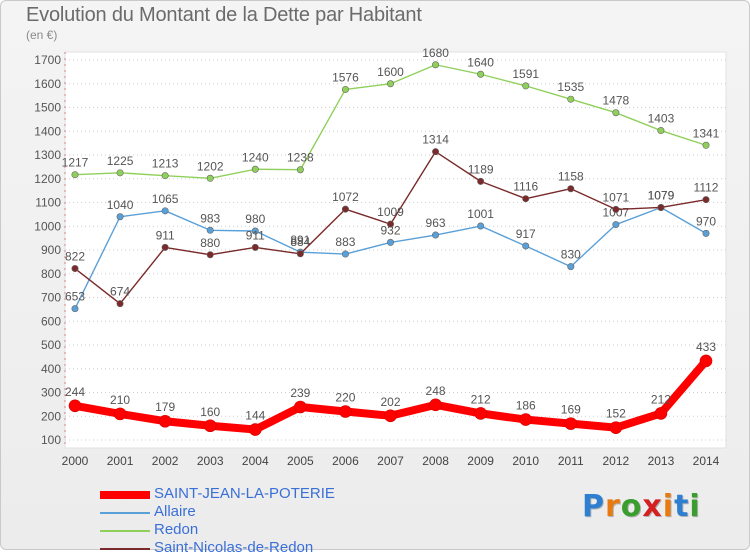 The image size is (750, 558). What do you see at coordinates (255, 219) in the screenshot?
I see `data-label: 980` at bounding box center [255, 219].